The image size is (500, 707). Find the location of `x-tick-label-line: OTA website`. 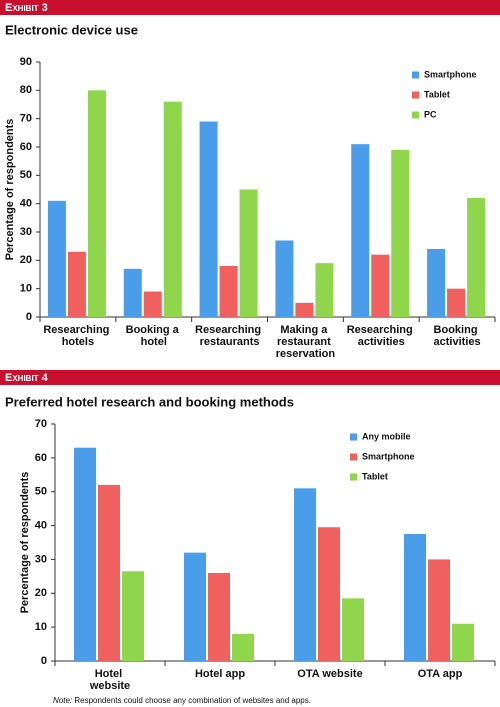

x-tick-label-line: OTA website is located at coordinates (329, 674).